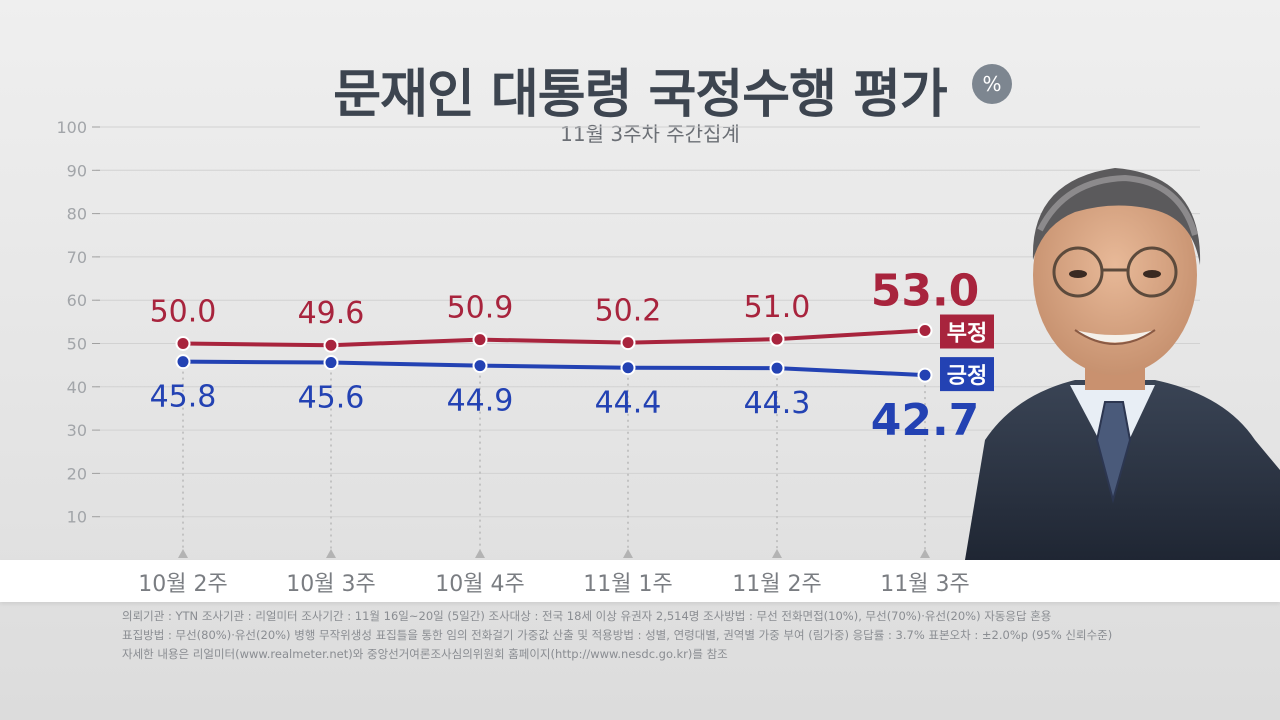  Describe the element at coordinates (77, 517) in the screenshot. I see `y-tick-label: 10` at that location.